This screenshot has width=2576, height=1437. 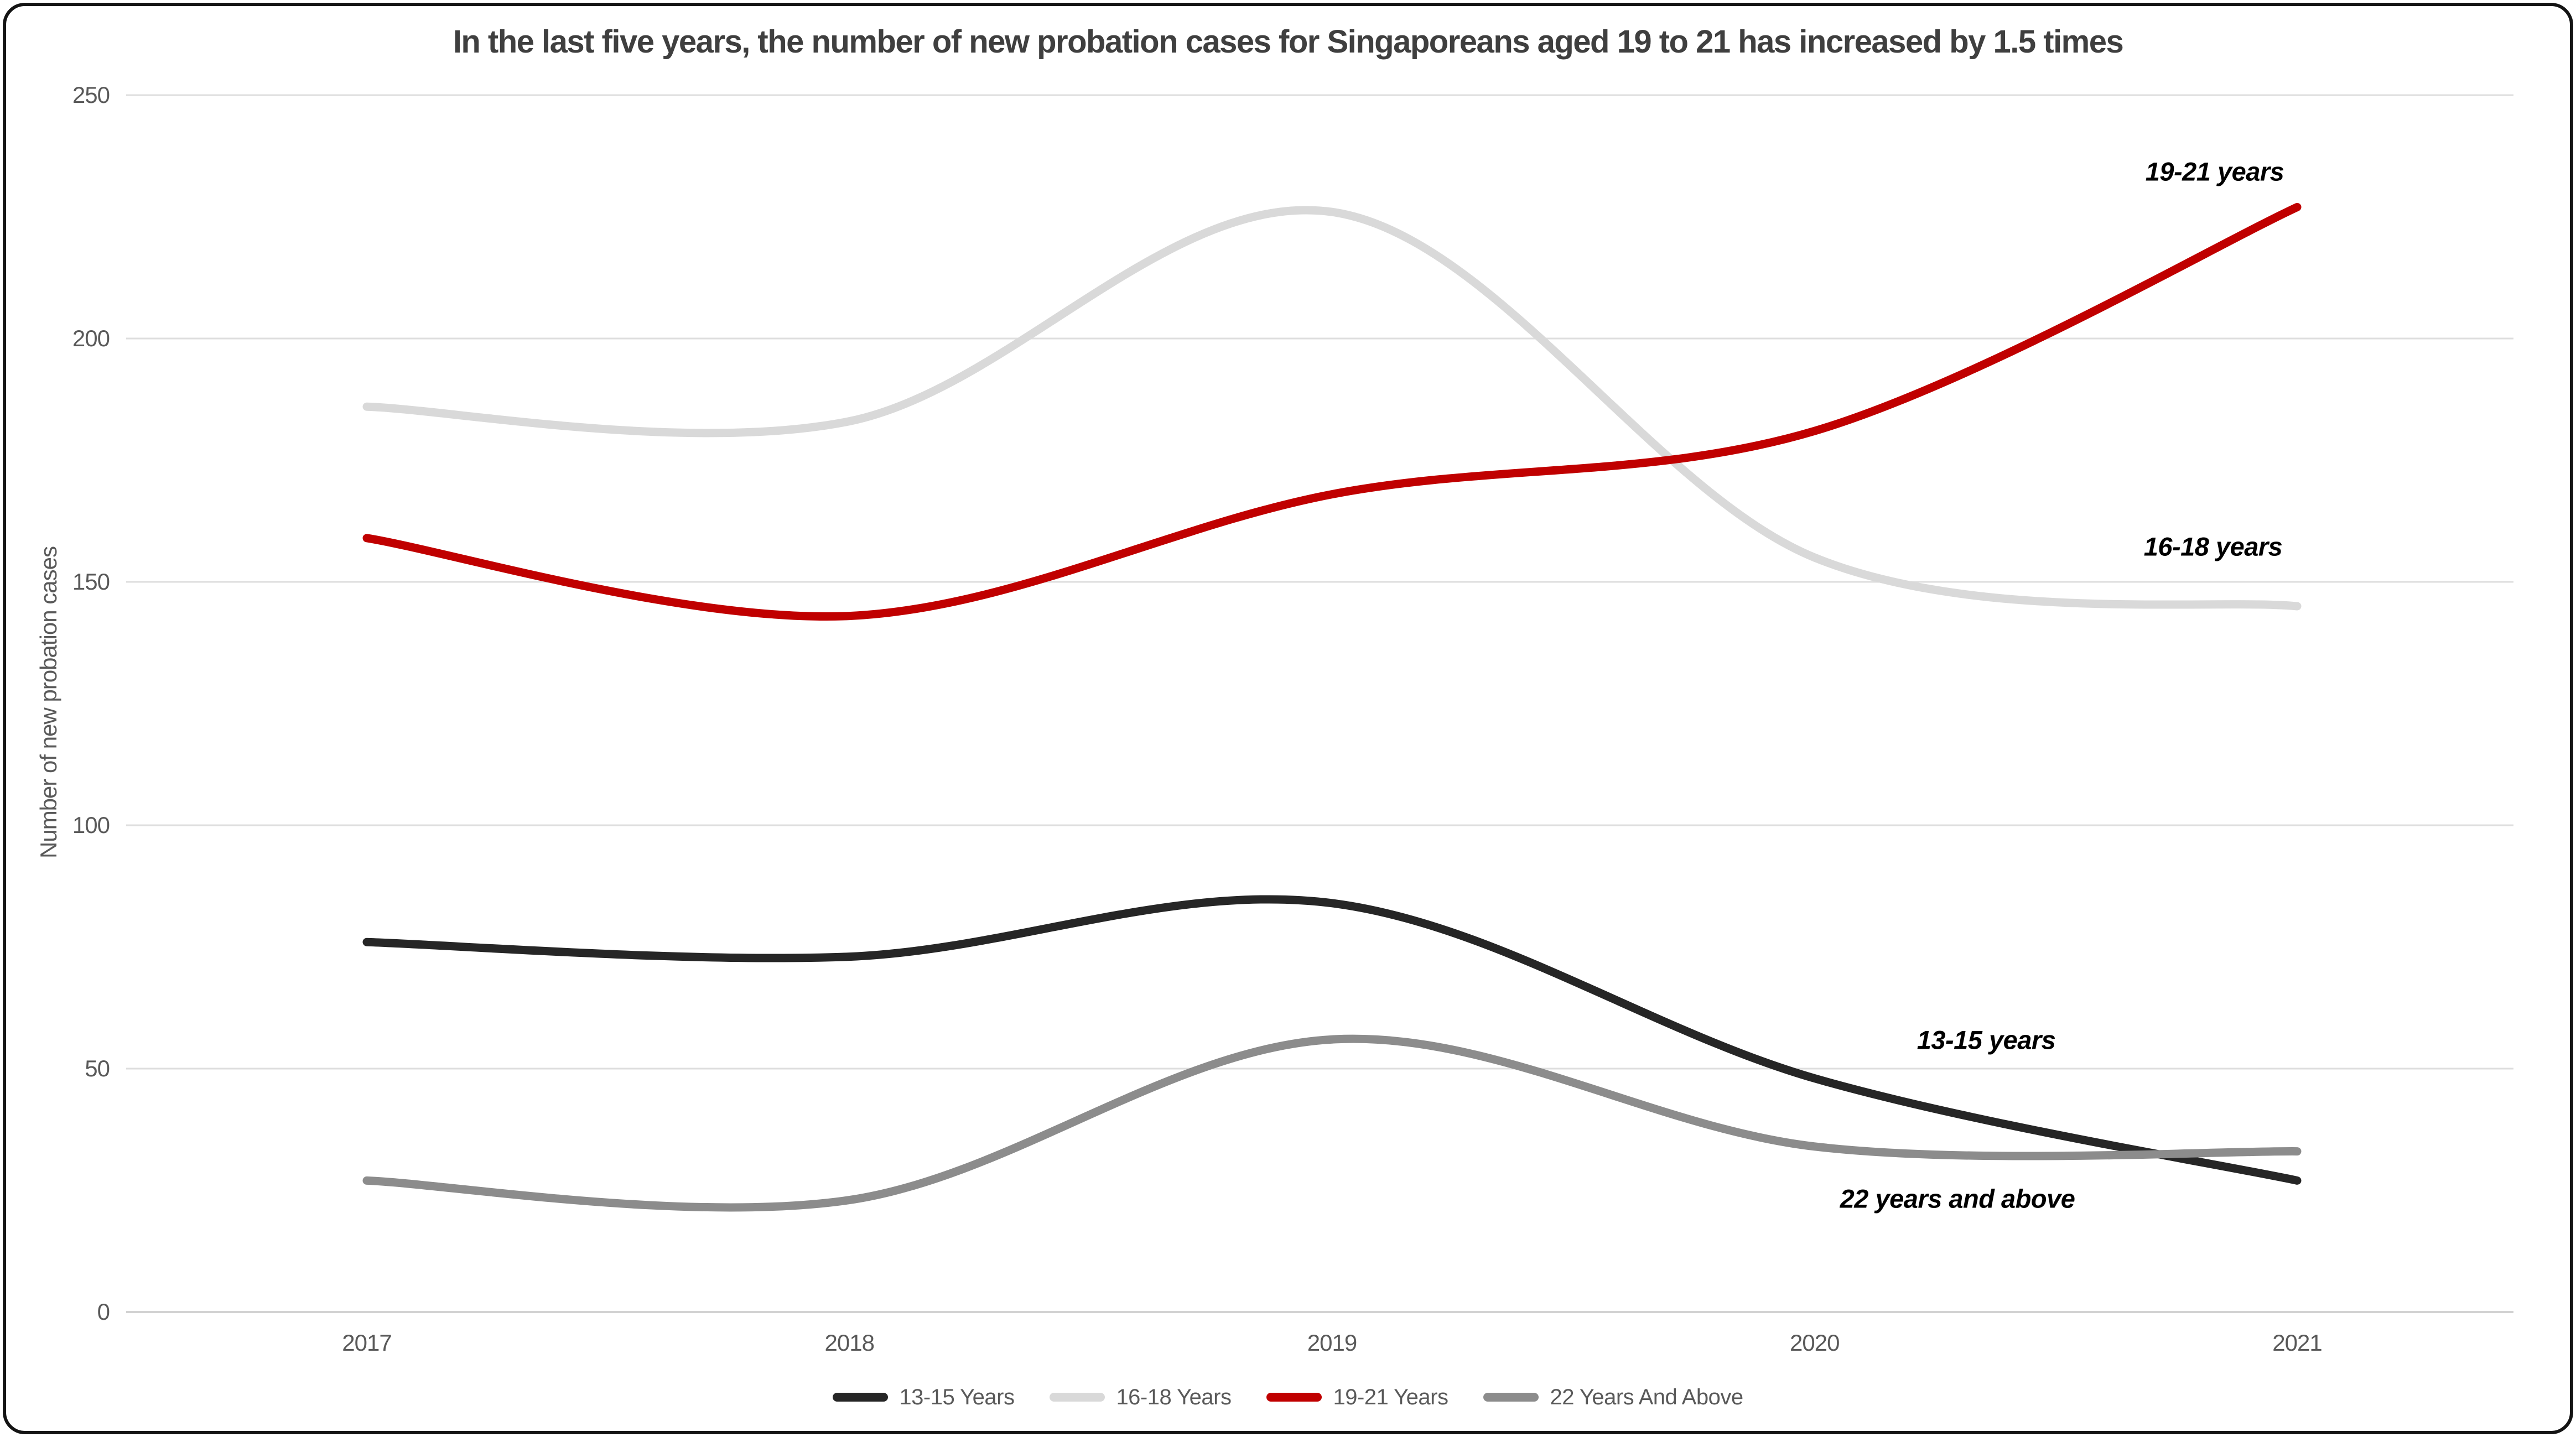 What do you see at coordinates (91, 95) in the screenshot?
I see `y-tick-label: 250` at bounding box center [91, 95].